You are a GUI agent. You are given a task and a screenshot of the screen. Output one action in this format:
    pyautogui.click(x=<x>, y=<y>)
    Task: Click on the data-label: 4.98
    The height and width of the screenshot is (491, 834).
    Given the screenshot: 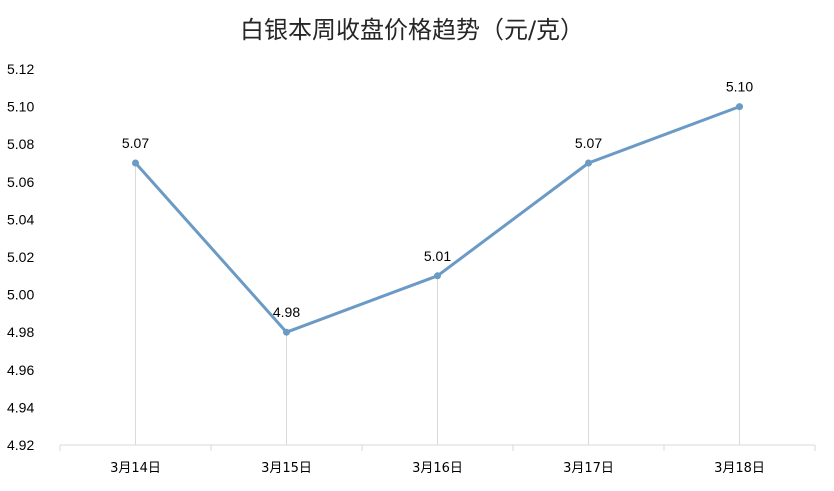 What is the action you would take?
    pyautogui.click(x=286, y=312)
    